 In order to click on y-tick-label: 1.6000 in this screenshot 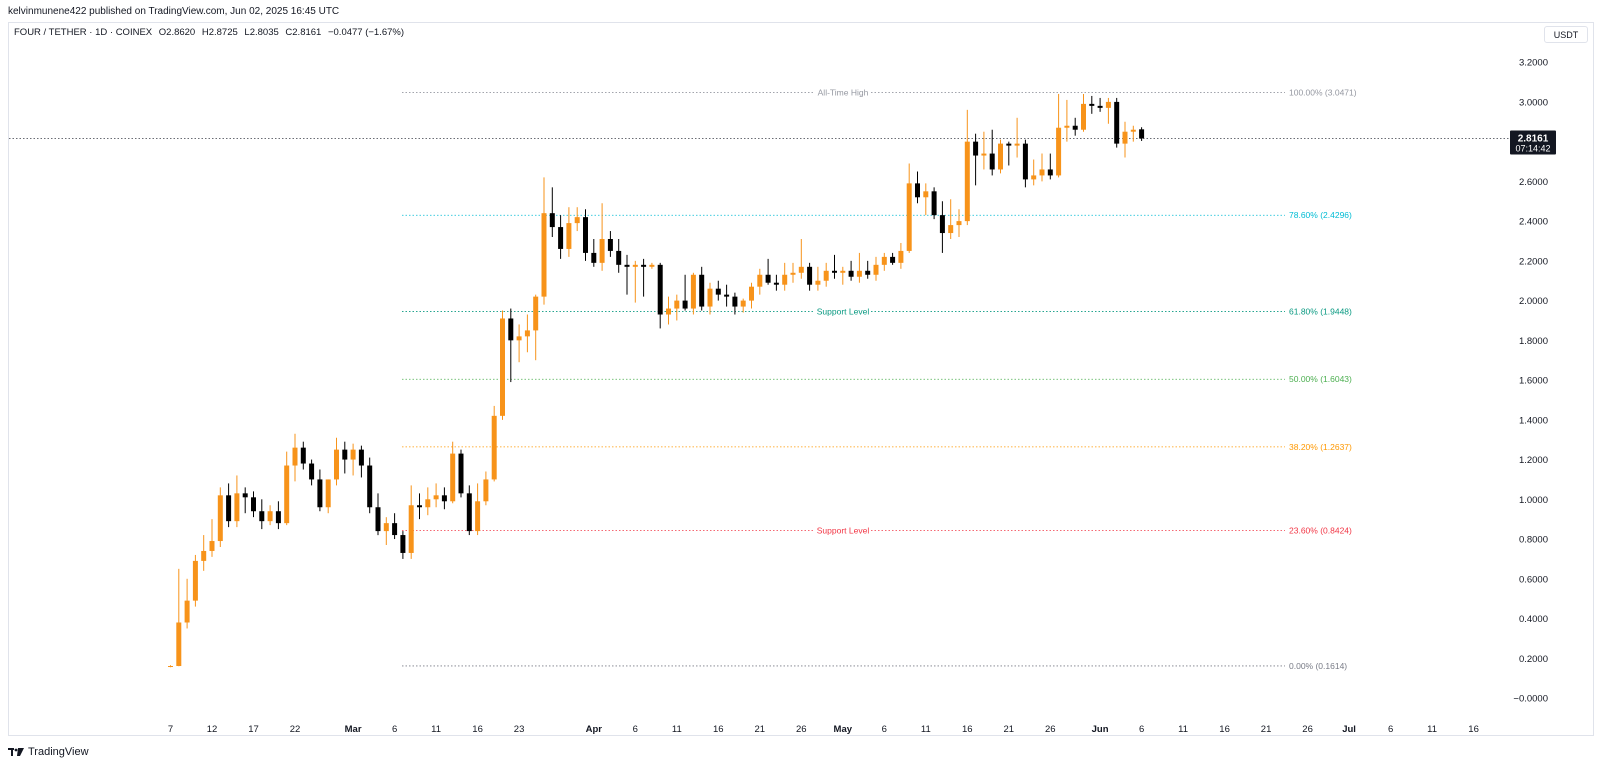, I will do `click(1533, 381)`.